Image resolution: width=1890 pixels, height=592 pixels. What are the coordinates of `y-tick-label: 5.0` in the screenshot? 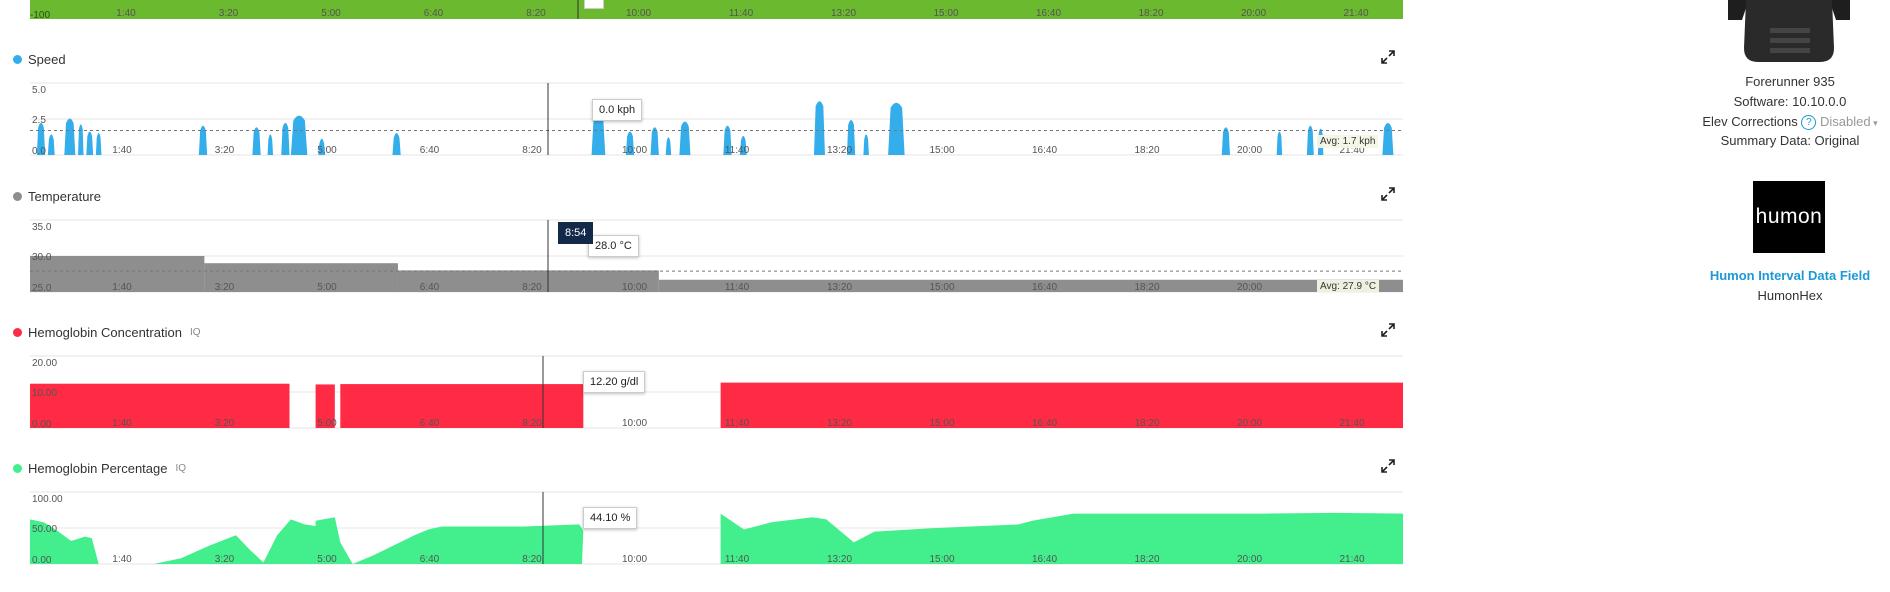 It's located at (39, 90).